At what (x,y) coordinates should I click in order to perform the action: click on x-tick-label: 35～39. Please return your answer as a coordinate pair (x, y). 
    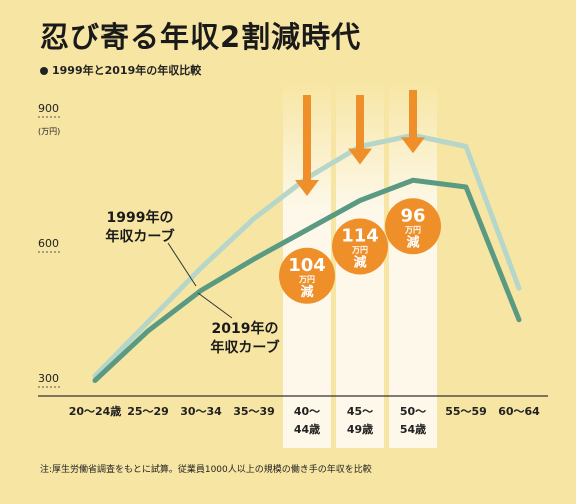
    Looking at the image, I should click on (254, 411).